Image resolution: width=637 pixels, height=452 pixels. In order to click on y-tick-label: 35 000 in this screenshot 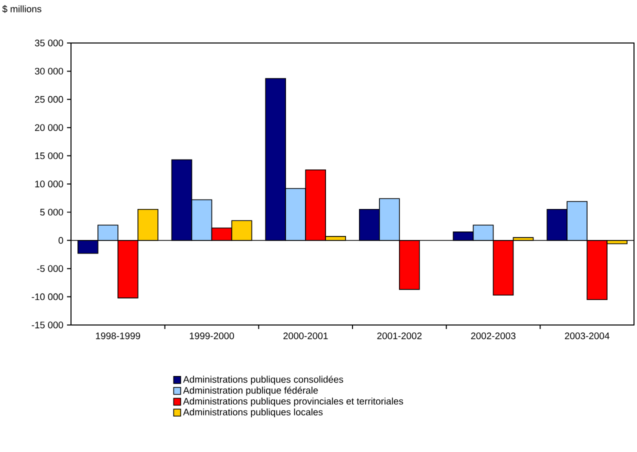, I will do `click(49, 43)`.